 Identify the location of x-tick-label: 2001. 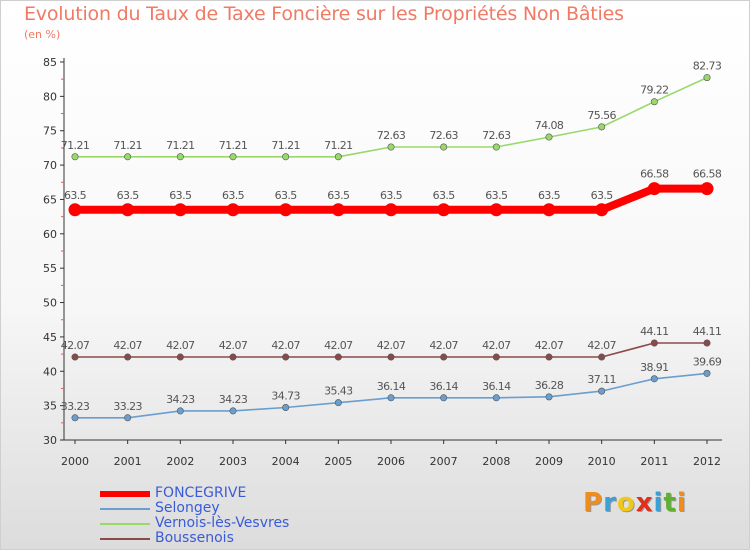
(128, 461).